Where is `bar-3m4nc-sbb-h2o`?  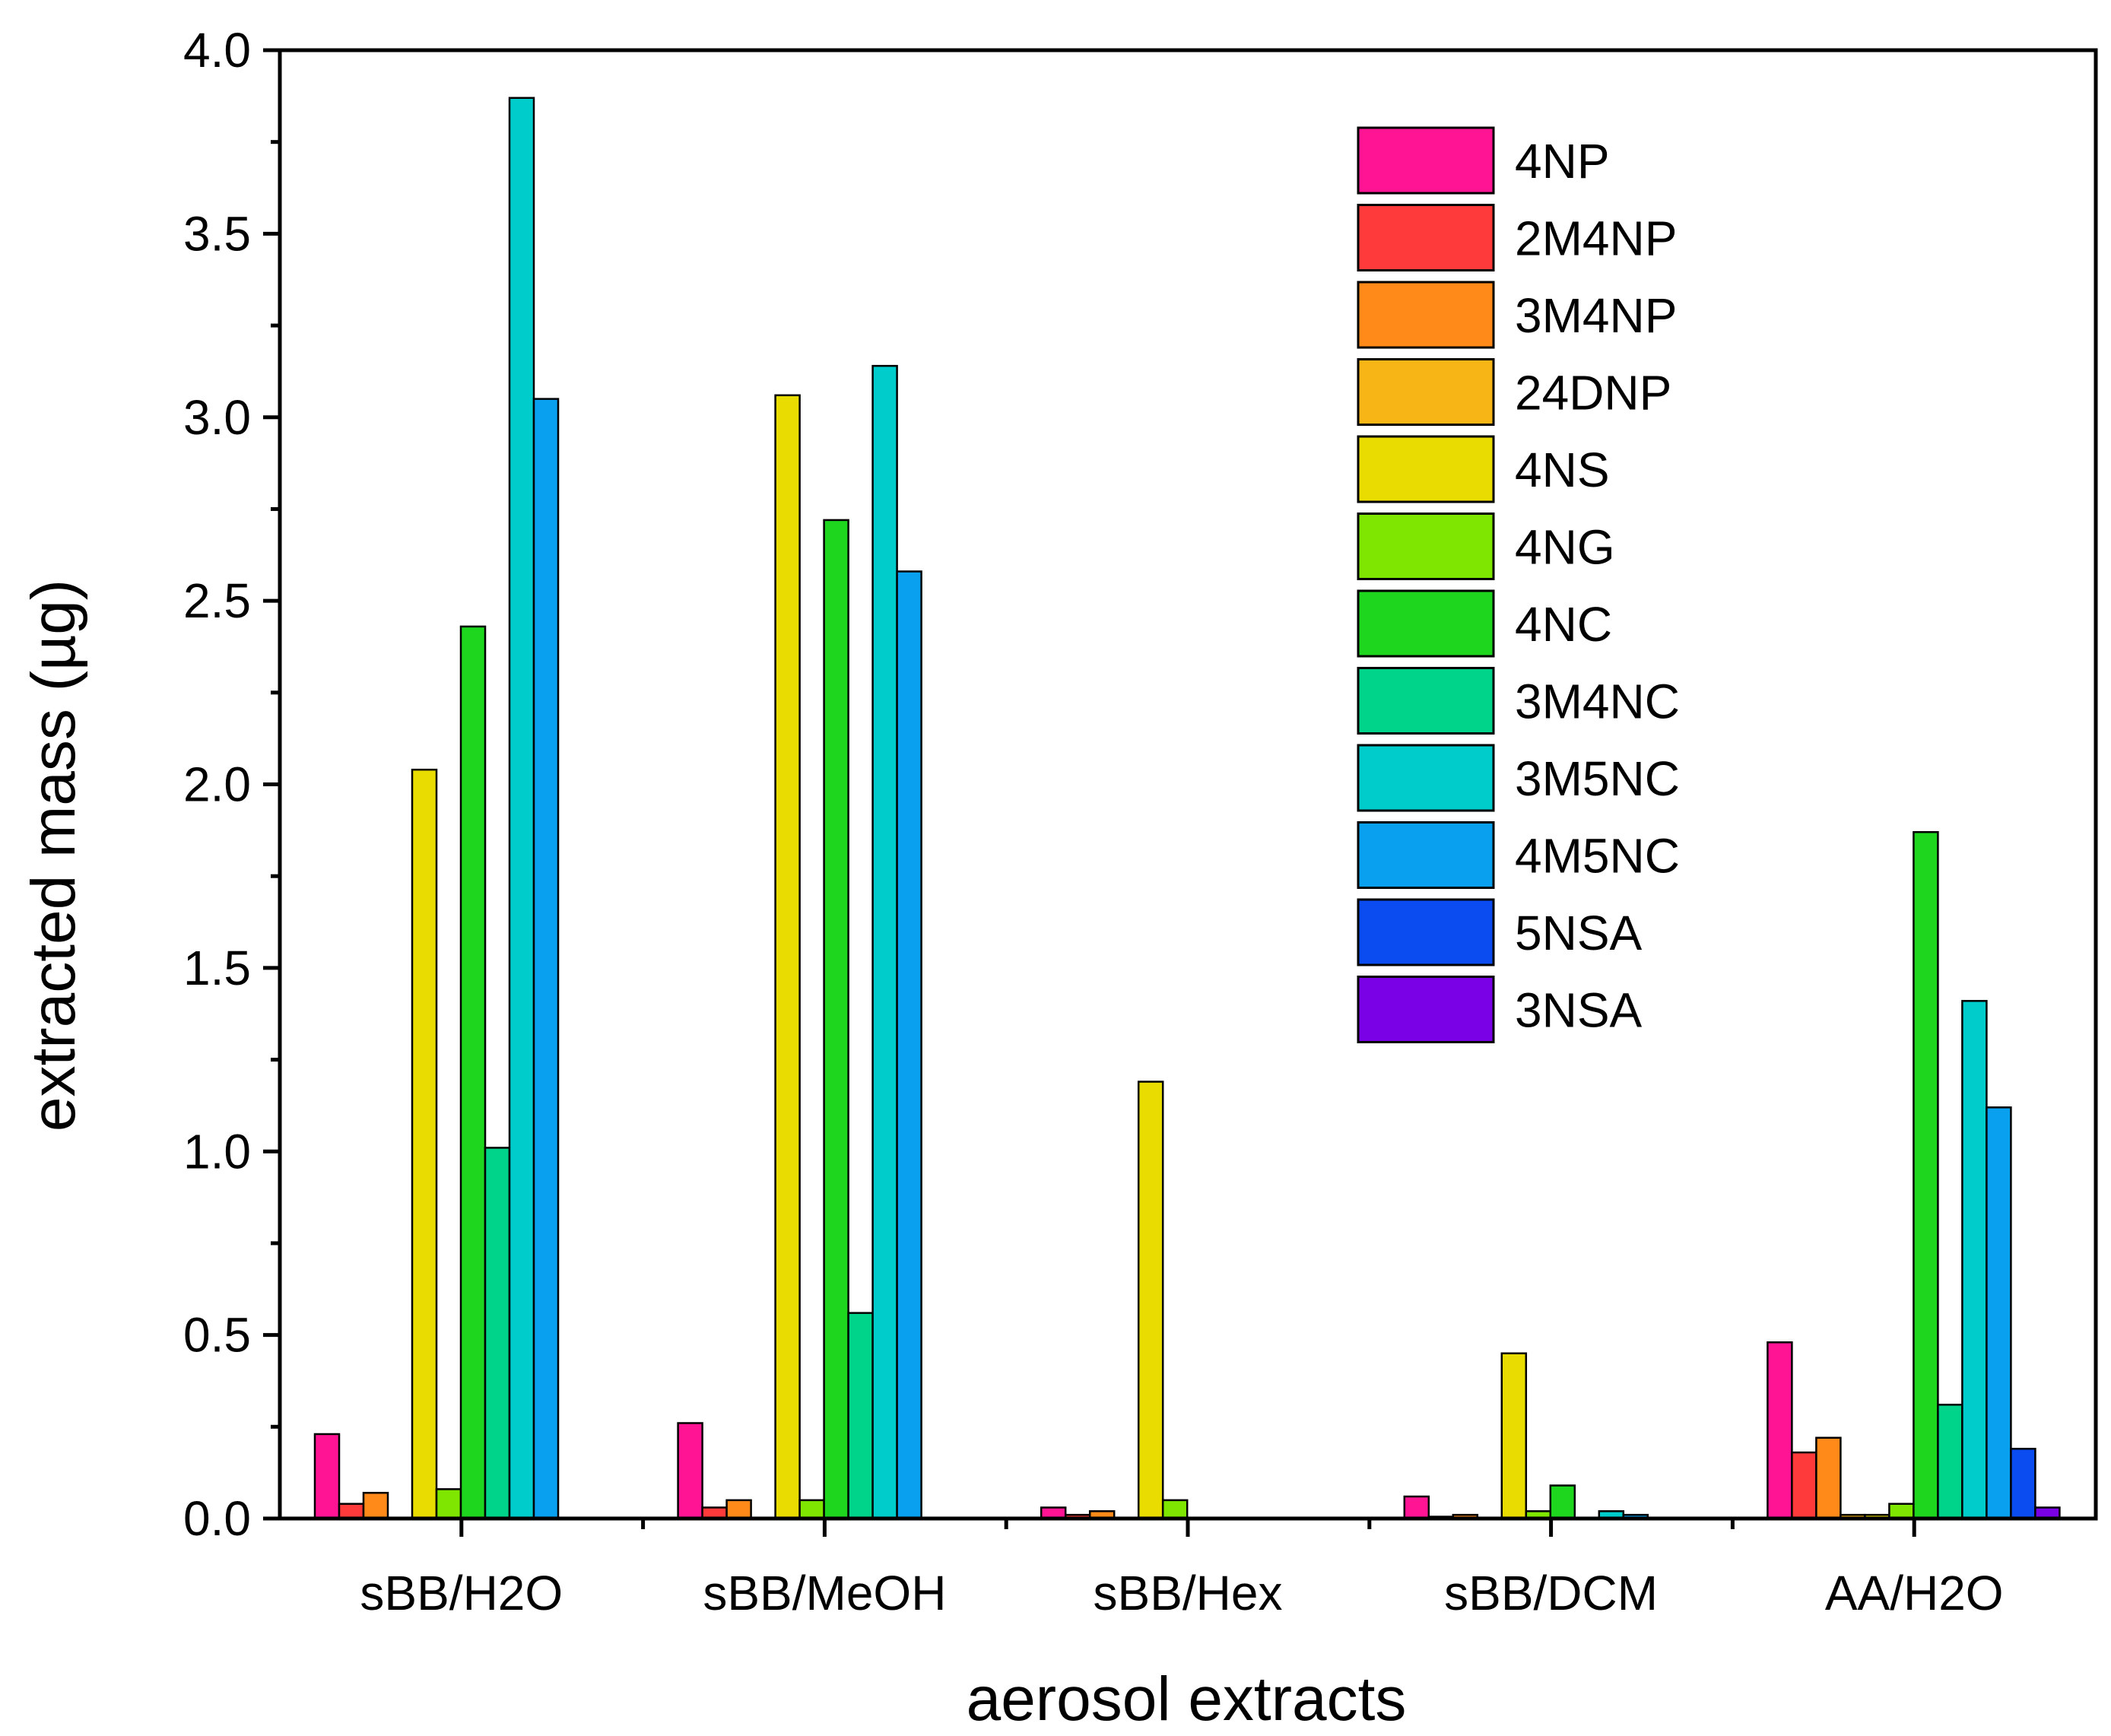
bar-3m4nc-sbb-h2o is located at coordinates (498, 1333).